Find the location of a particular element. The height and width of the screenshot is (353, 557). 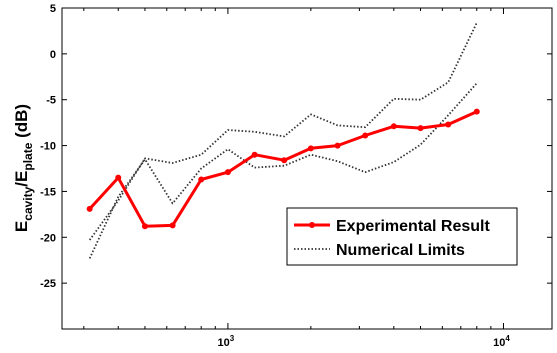

y-tick-label: 0 is located at coordinates (53, 55).